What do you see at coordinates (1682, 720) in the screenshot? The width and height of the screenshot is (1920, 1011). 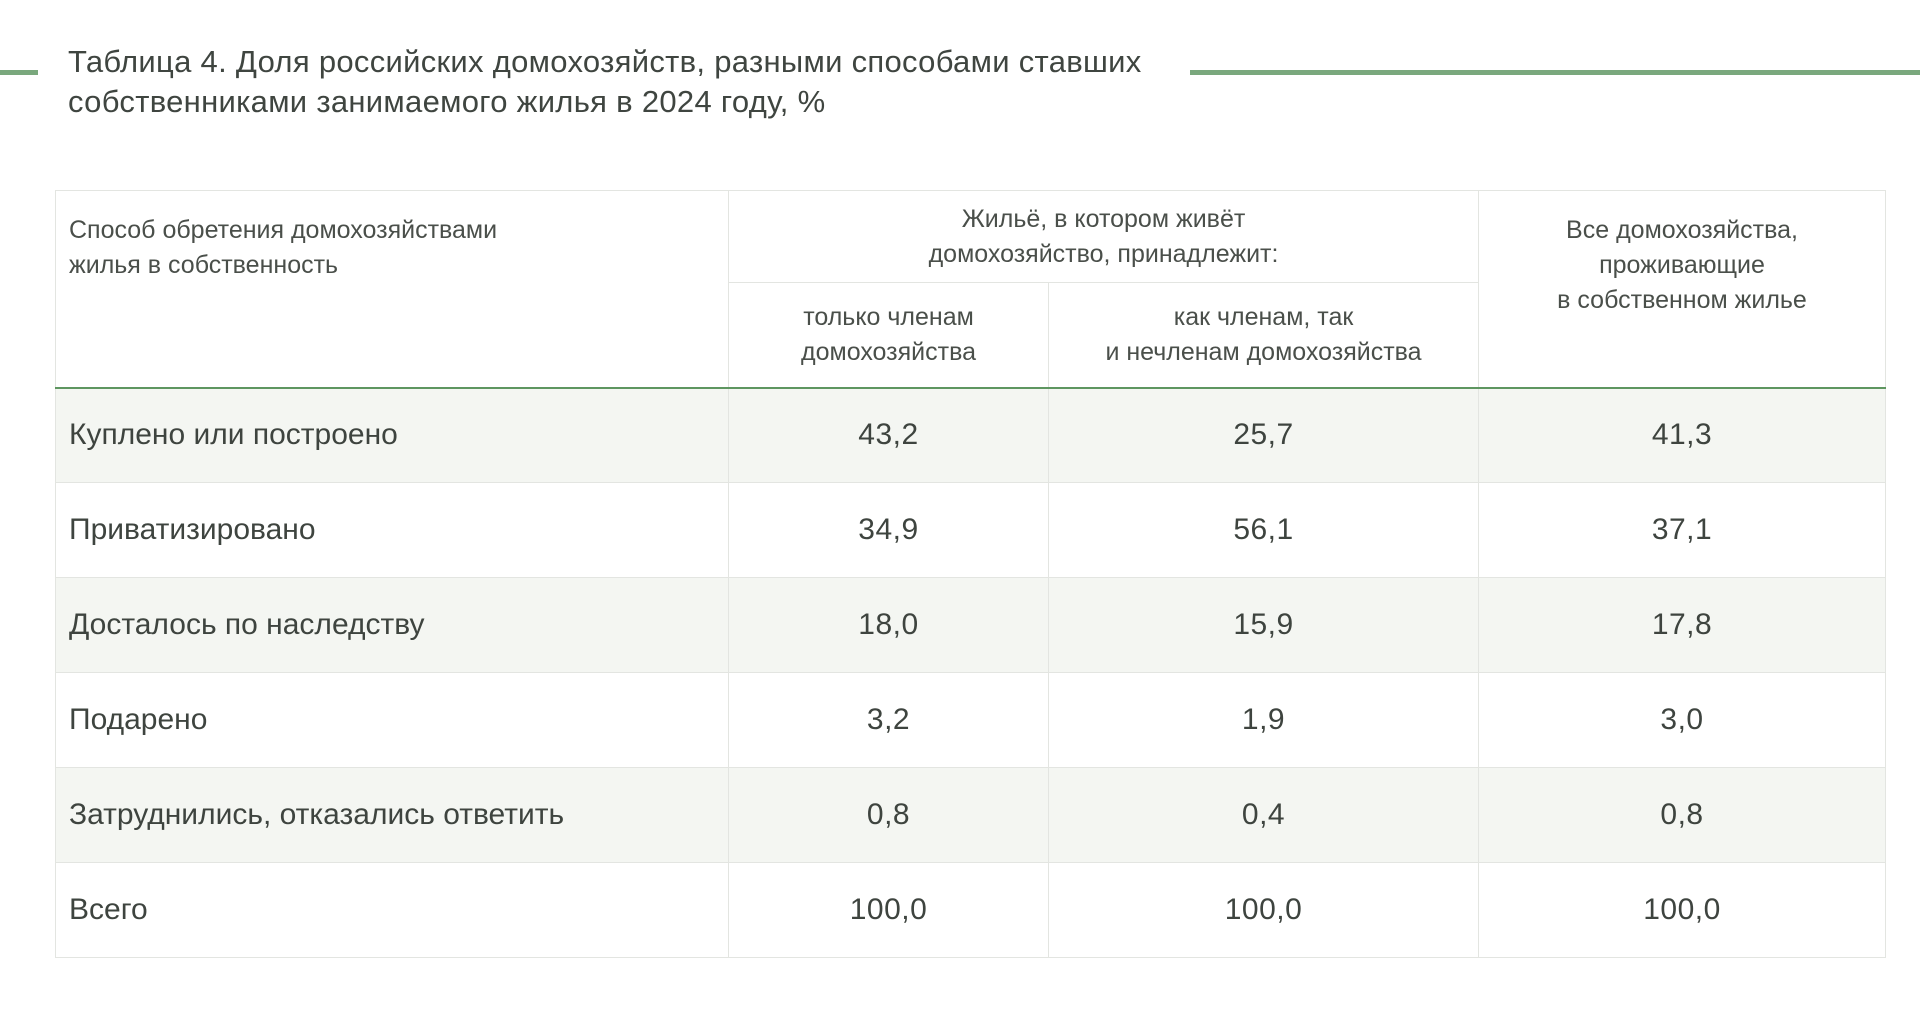 I see `value-cell: 3,0` at bounding box center [1682, 720].